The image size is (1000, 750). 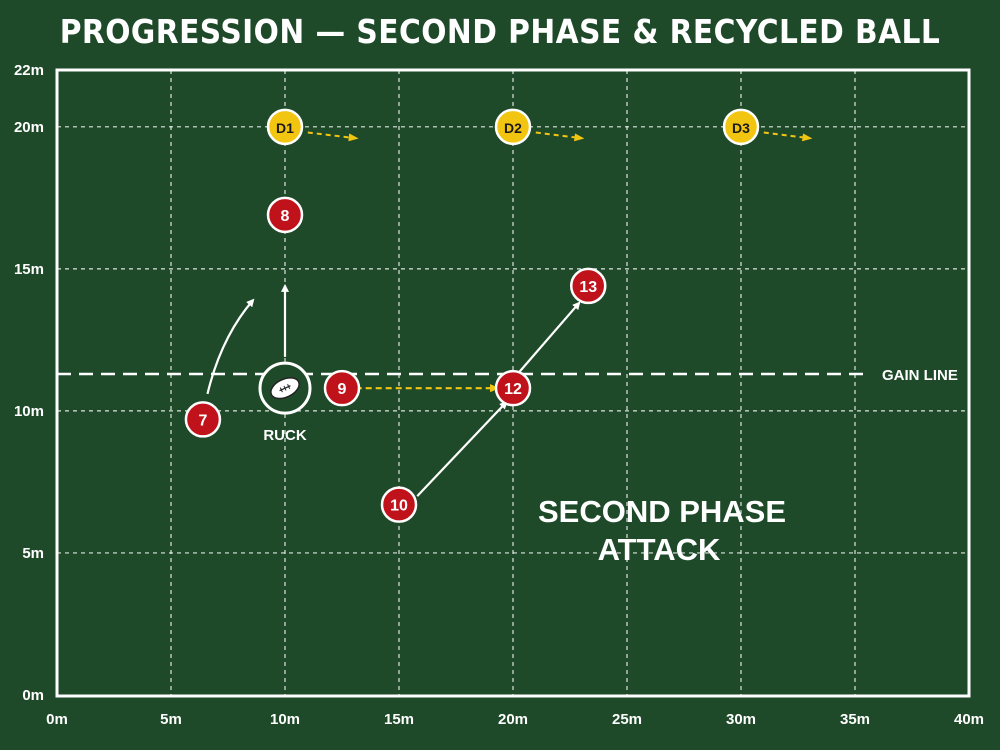 What do you see at coordinates (29, 411) in the screenshot?
I see `y-tick-label: 10m` at bounding box center [29, 411].